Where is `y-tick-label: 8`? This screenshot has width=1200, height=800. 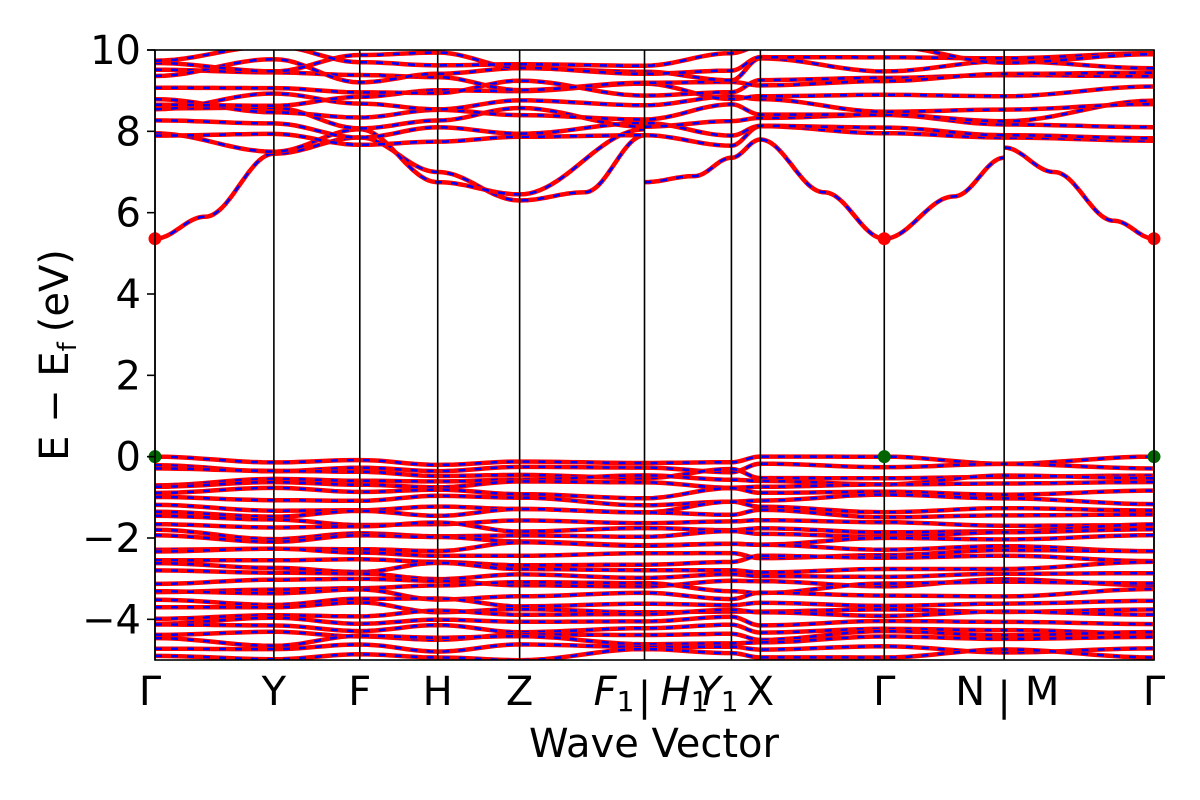
y-tick-label: 8 is located at coordinates (128, 132).